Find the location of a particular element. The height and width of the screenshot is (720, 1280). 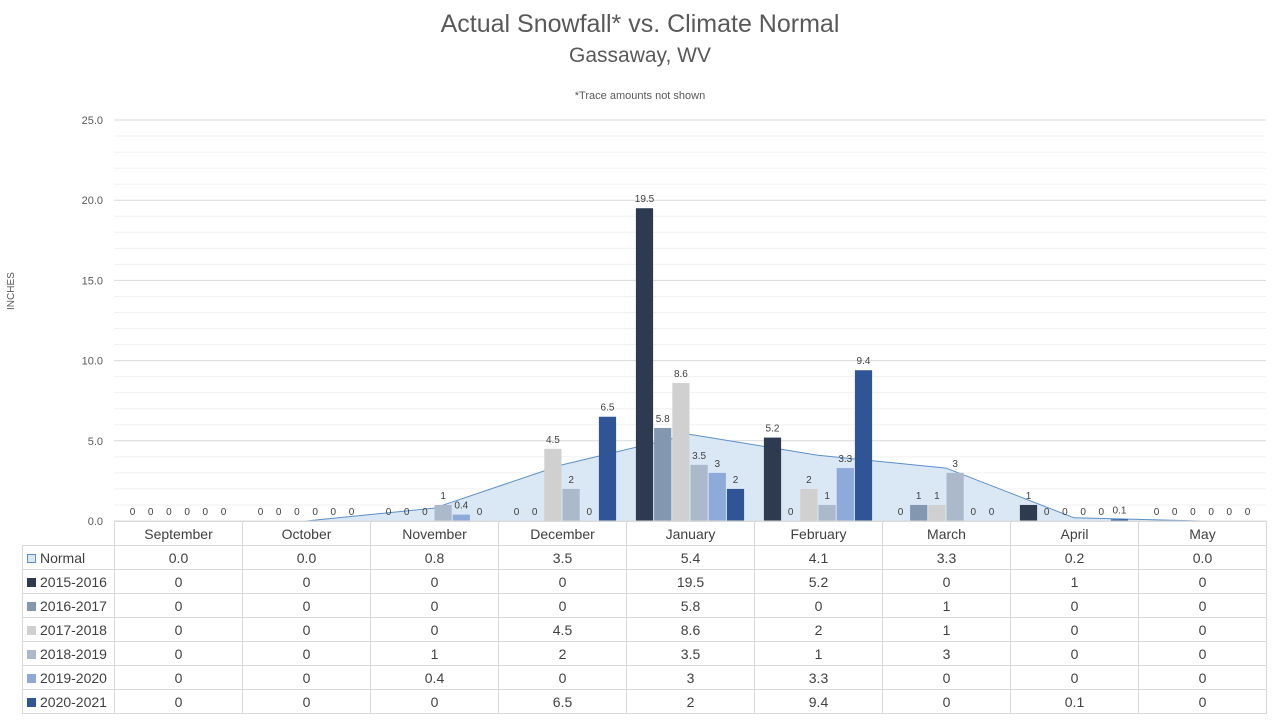

data-label: 5.2 is located at coordinates (773, 429).